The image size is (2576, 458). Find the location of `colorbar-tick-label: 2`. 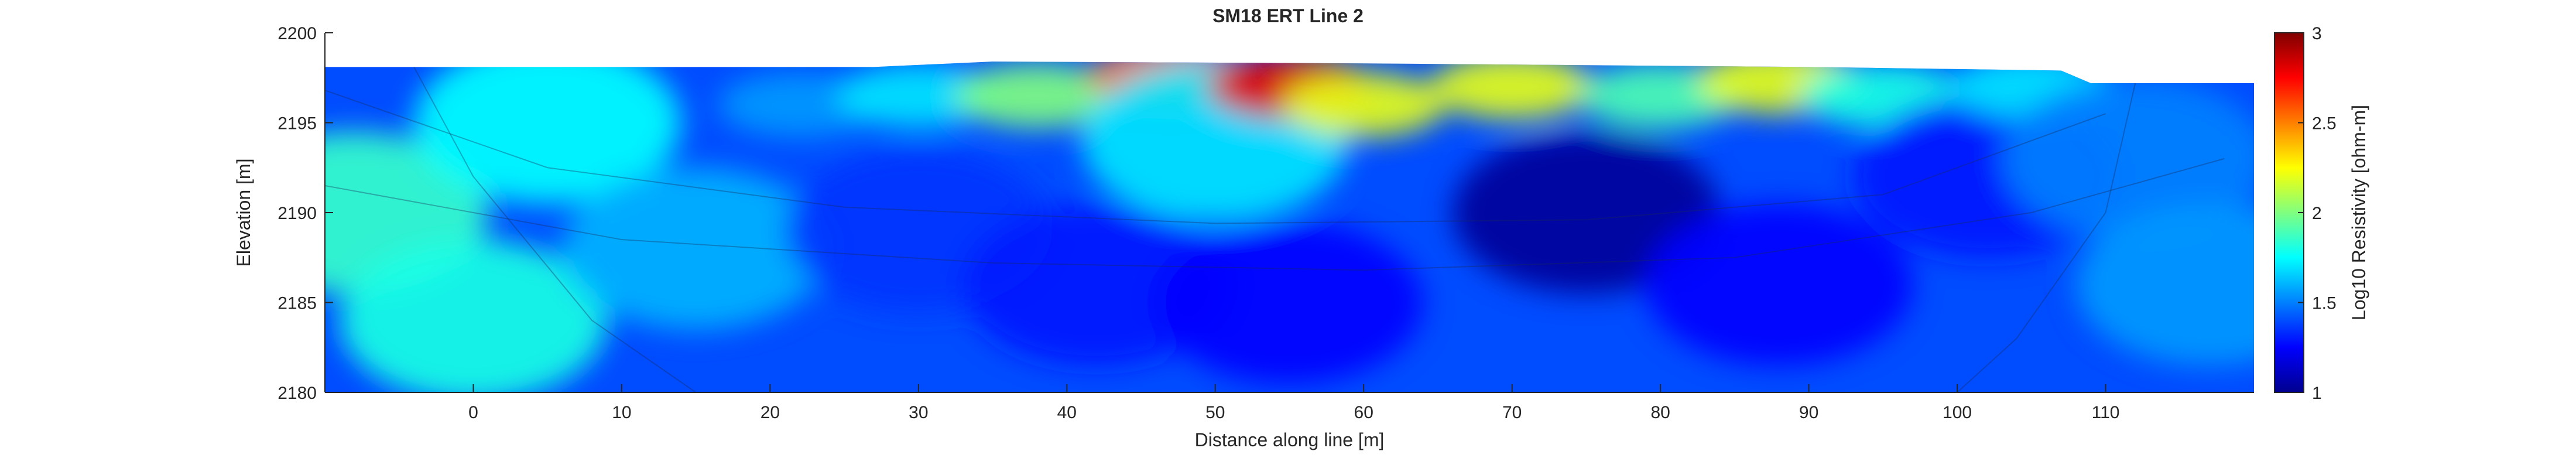

colorbar-tick-label: 2 is located at coordinates (2317, 213).